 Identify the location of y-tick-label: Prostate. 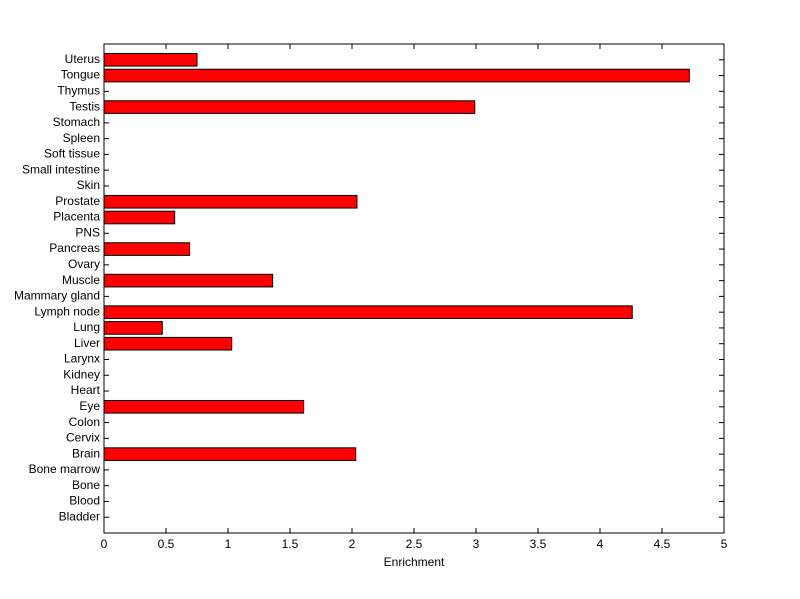
(77, 201).